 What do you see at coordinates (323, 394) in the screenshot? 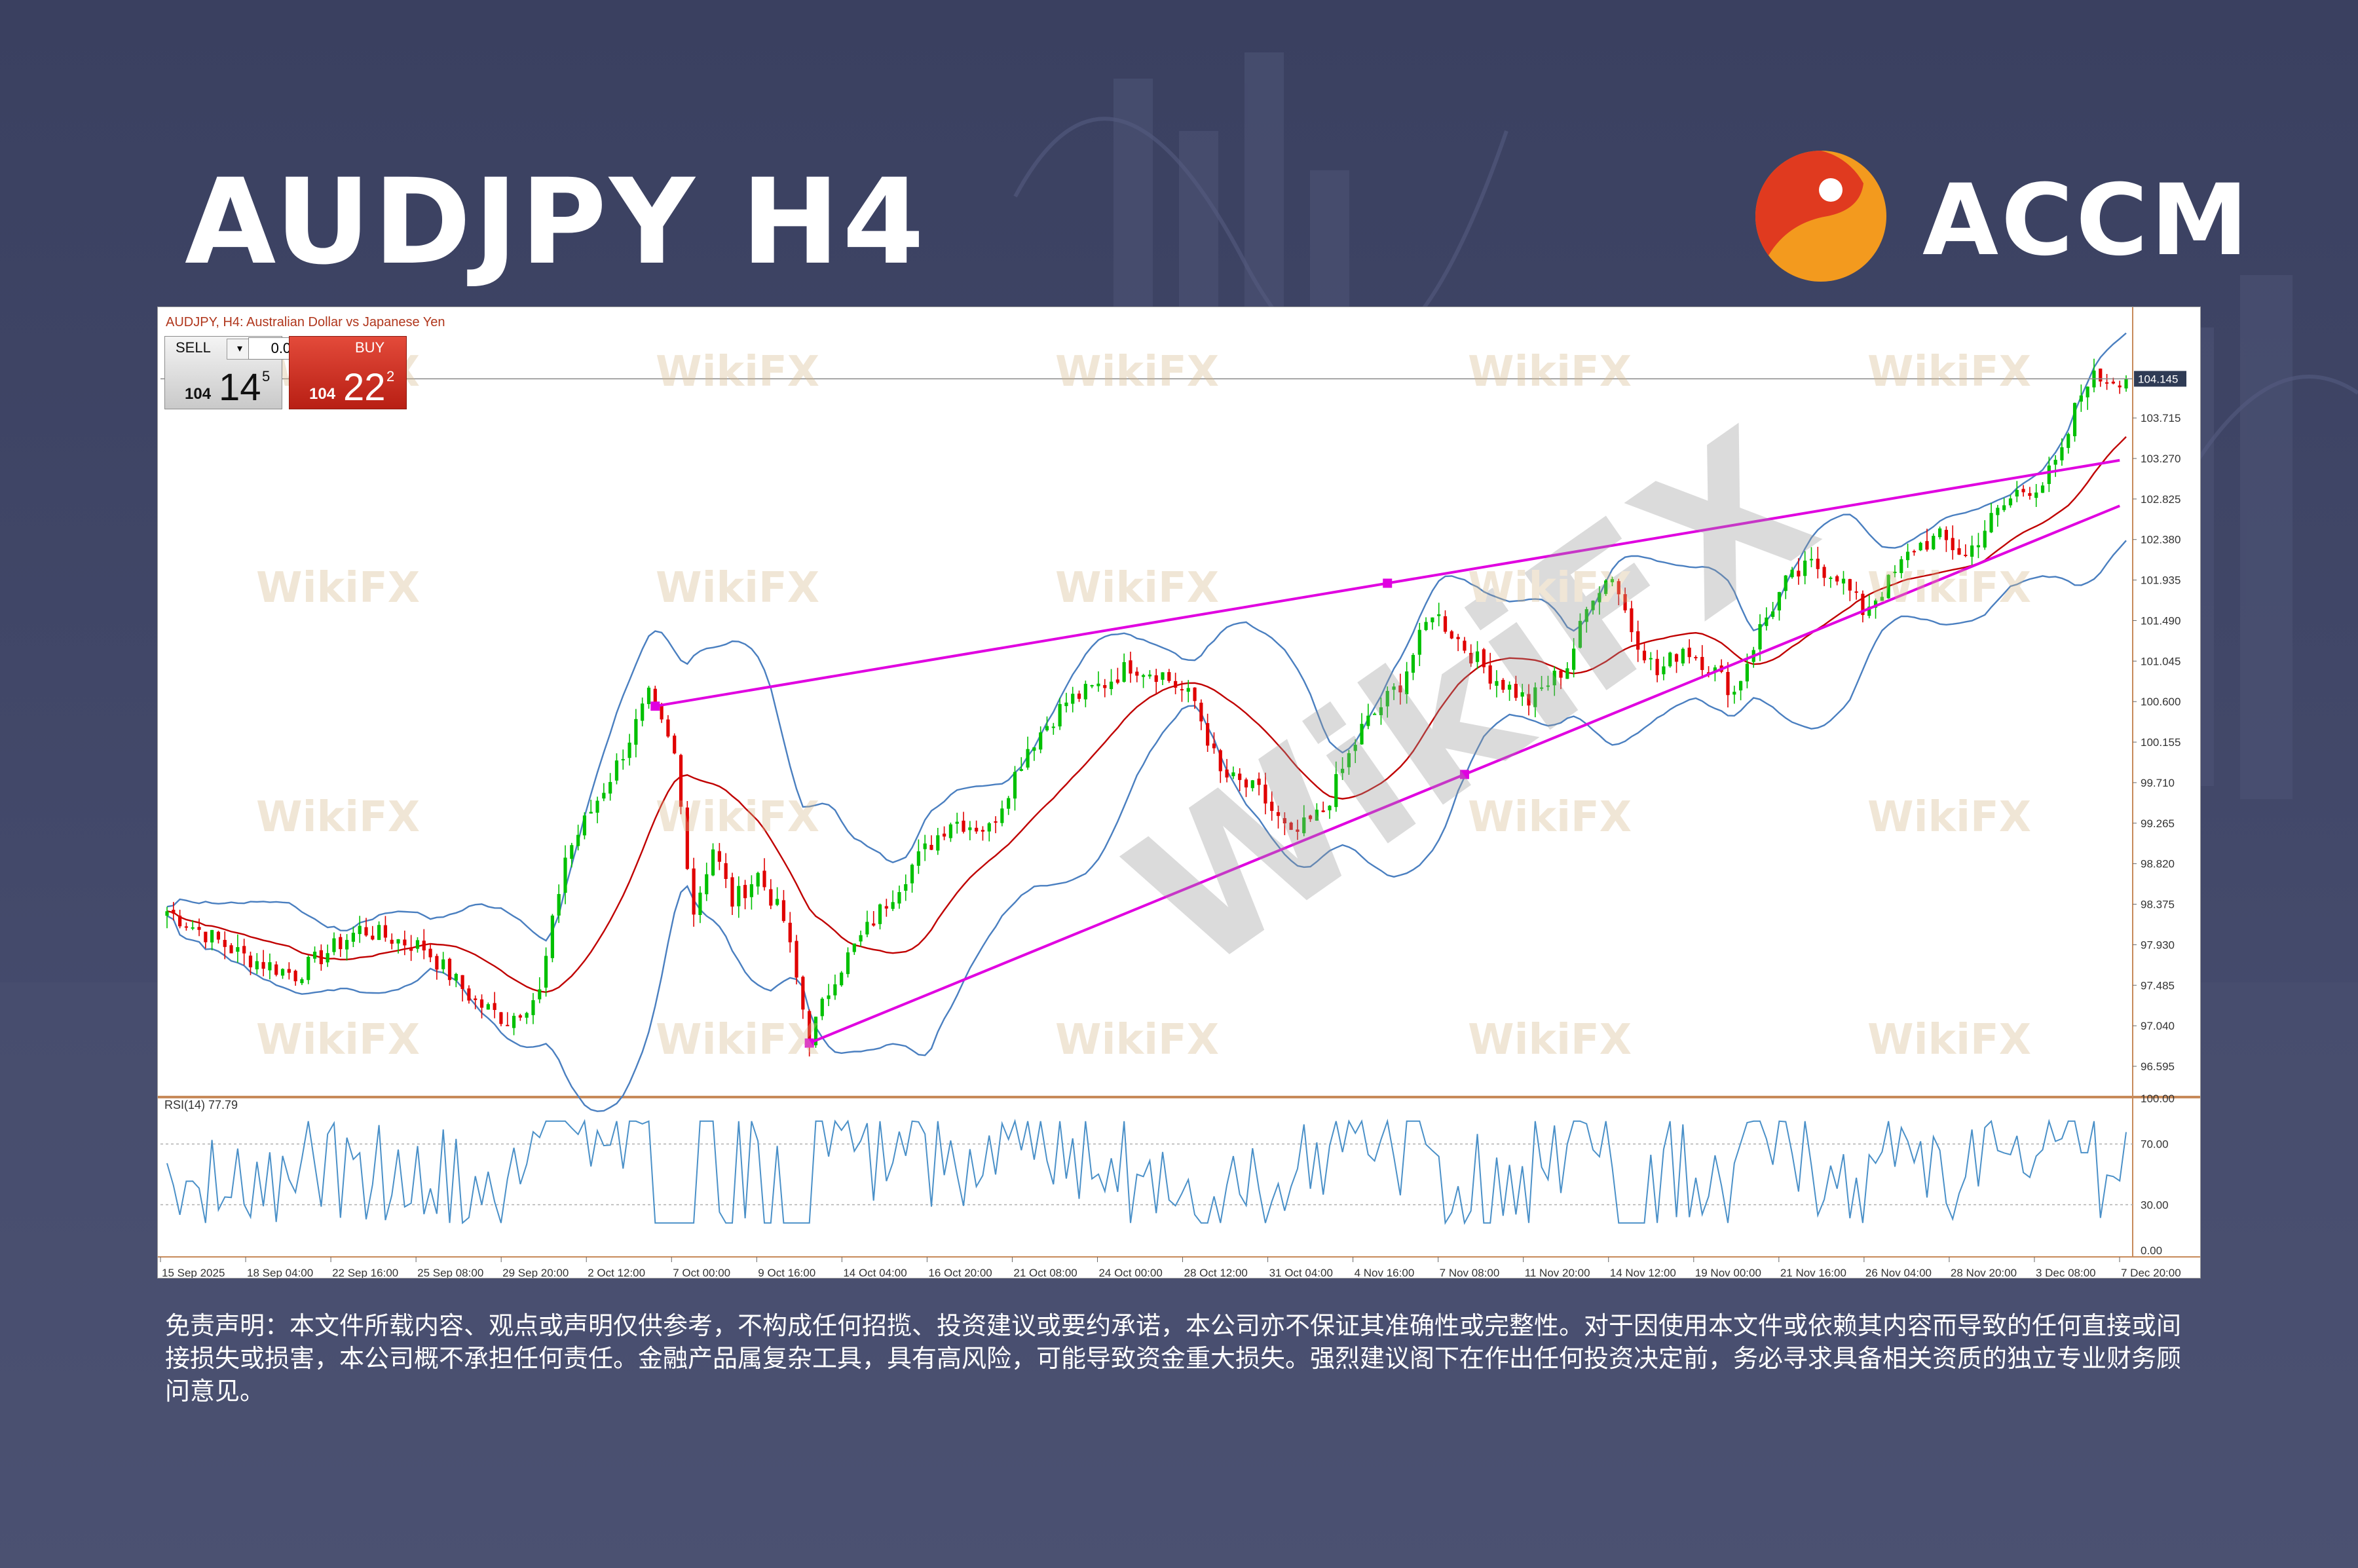
I see `buy-price-prefix: 104` at bounding box center [323, 394].